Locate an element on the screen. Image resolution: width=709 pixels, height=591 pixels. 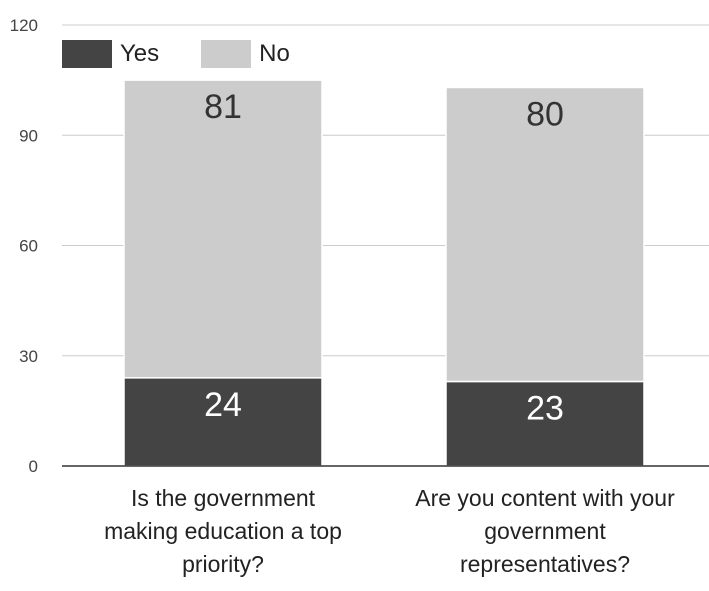
category-label-line: Are you content with your is located at coordinates (545, 498).